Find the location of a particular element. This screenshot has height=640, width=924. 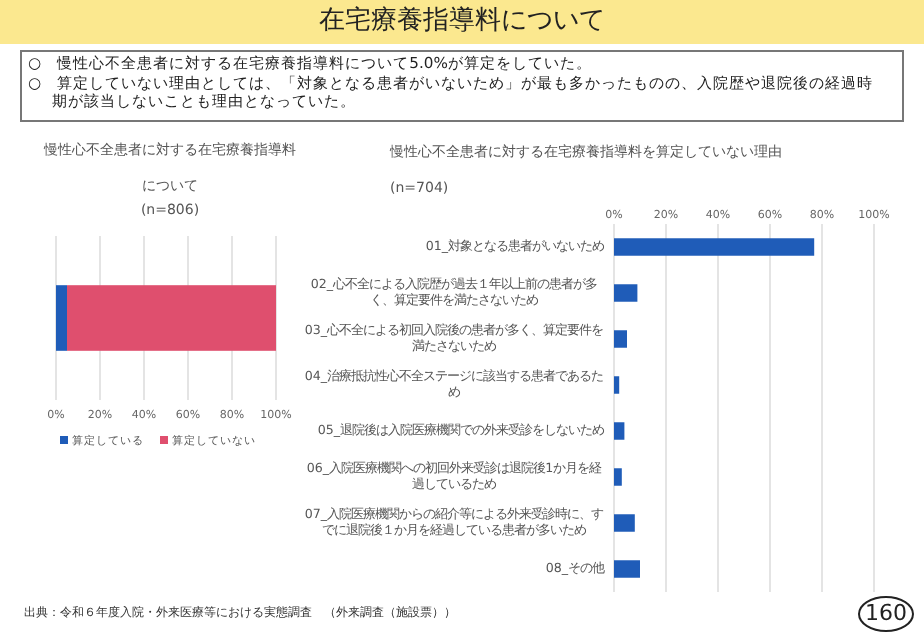

text: 160 is located at coordinates (886, 614).